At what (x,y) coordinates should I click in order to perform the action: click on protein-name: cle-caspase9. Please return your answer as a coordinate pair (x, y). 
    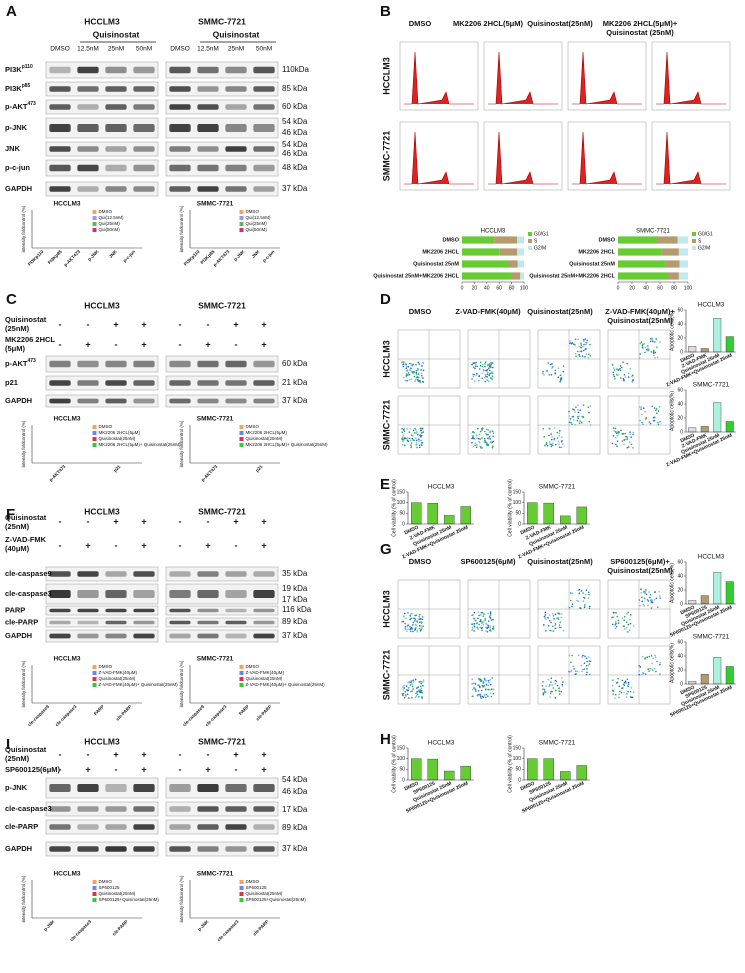
    Looking at the image, I should click on (28, 573).